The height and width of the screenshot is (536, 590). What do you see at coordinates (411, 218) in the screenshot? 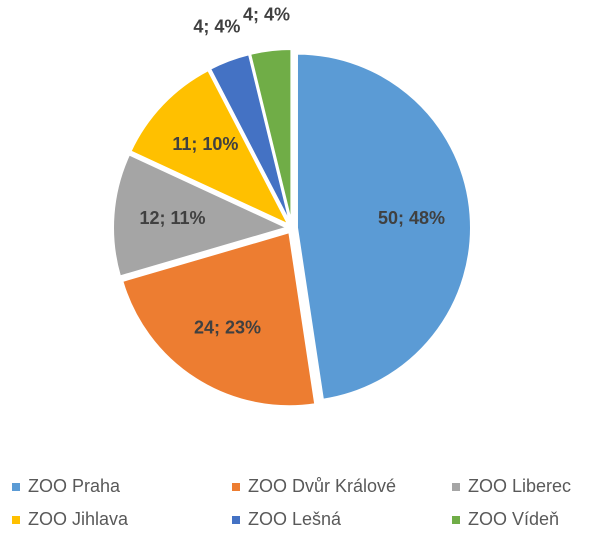
I see `data-label: 50; 48%` at bounding box center [411, 218].